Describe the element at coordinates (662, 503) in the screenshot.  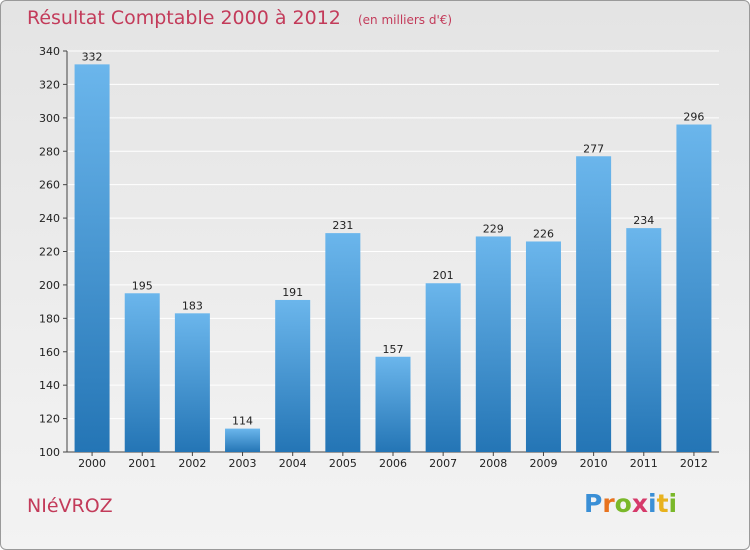
I see `logo-letter: t` at that location.